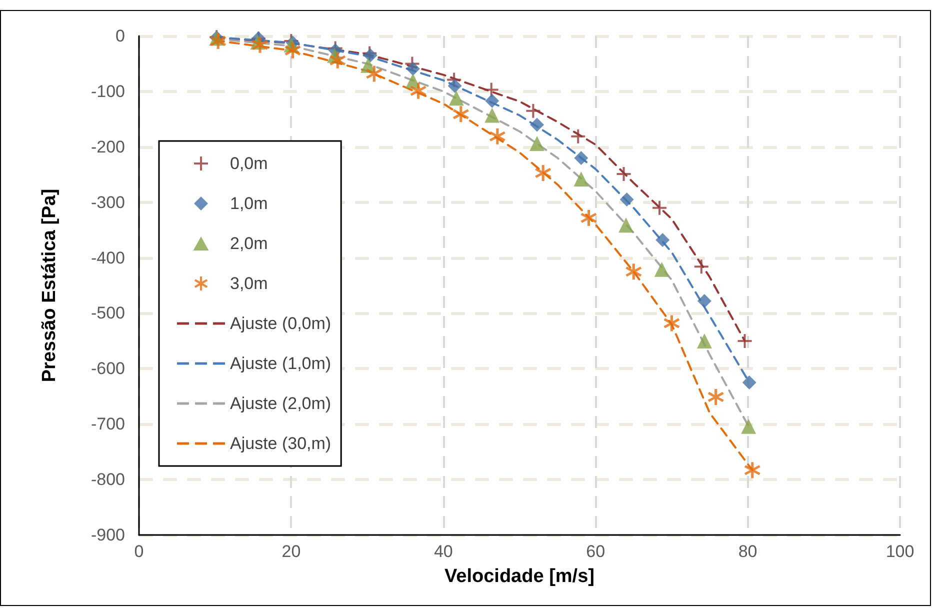 This screenshot has height=608, width=933. What do you see at coordinates (107, 480) in the screenshot?
I see `y-tick-label: -800` at bounding box center [107, 480].